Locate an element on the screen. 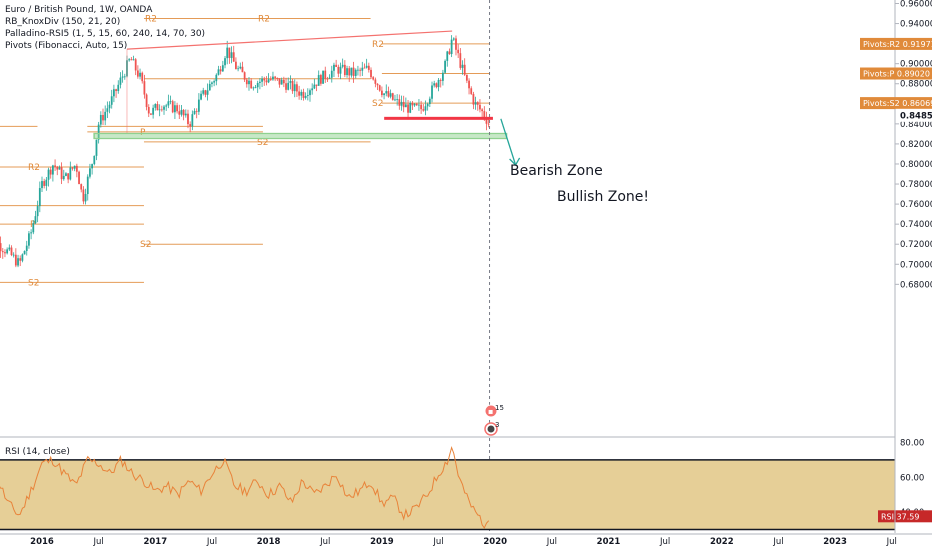 The image size is (932, 550). pivot-price-text: Pivots:R2 0.91971 is located at coordinates (897, 44).